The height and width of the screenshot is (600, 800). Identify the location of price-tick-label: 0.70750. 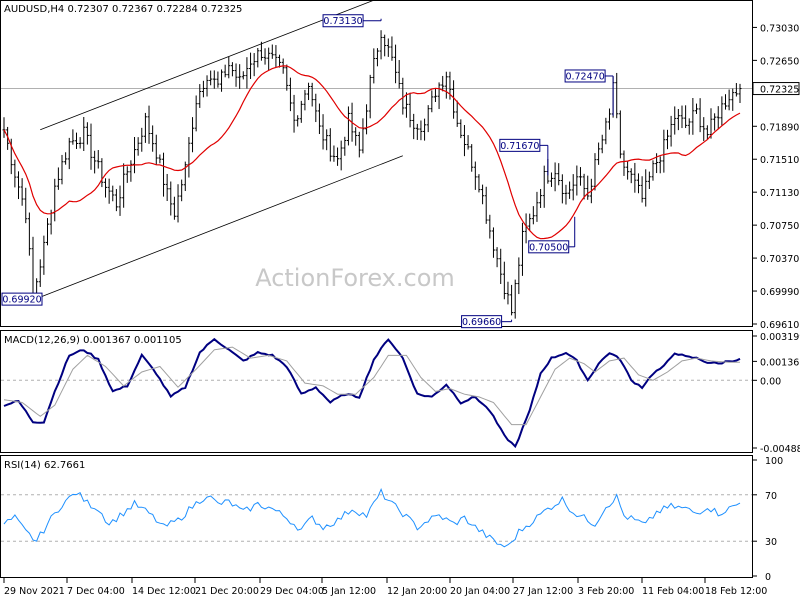
(779, 226).